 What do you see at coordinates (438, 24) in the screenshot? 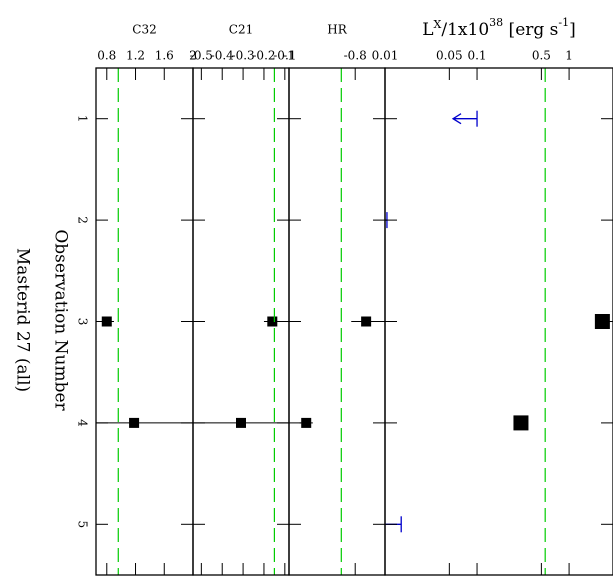
I see `title-part: X` at bounding box center [438, 24].